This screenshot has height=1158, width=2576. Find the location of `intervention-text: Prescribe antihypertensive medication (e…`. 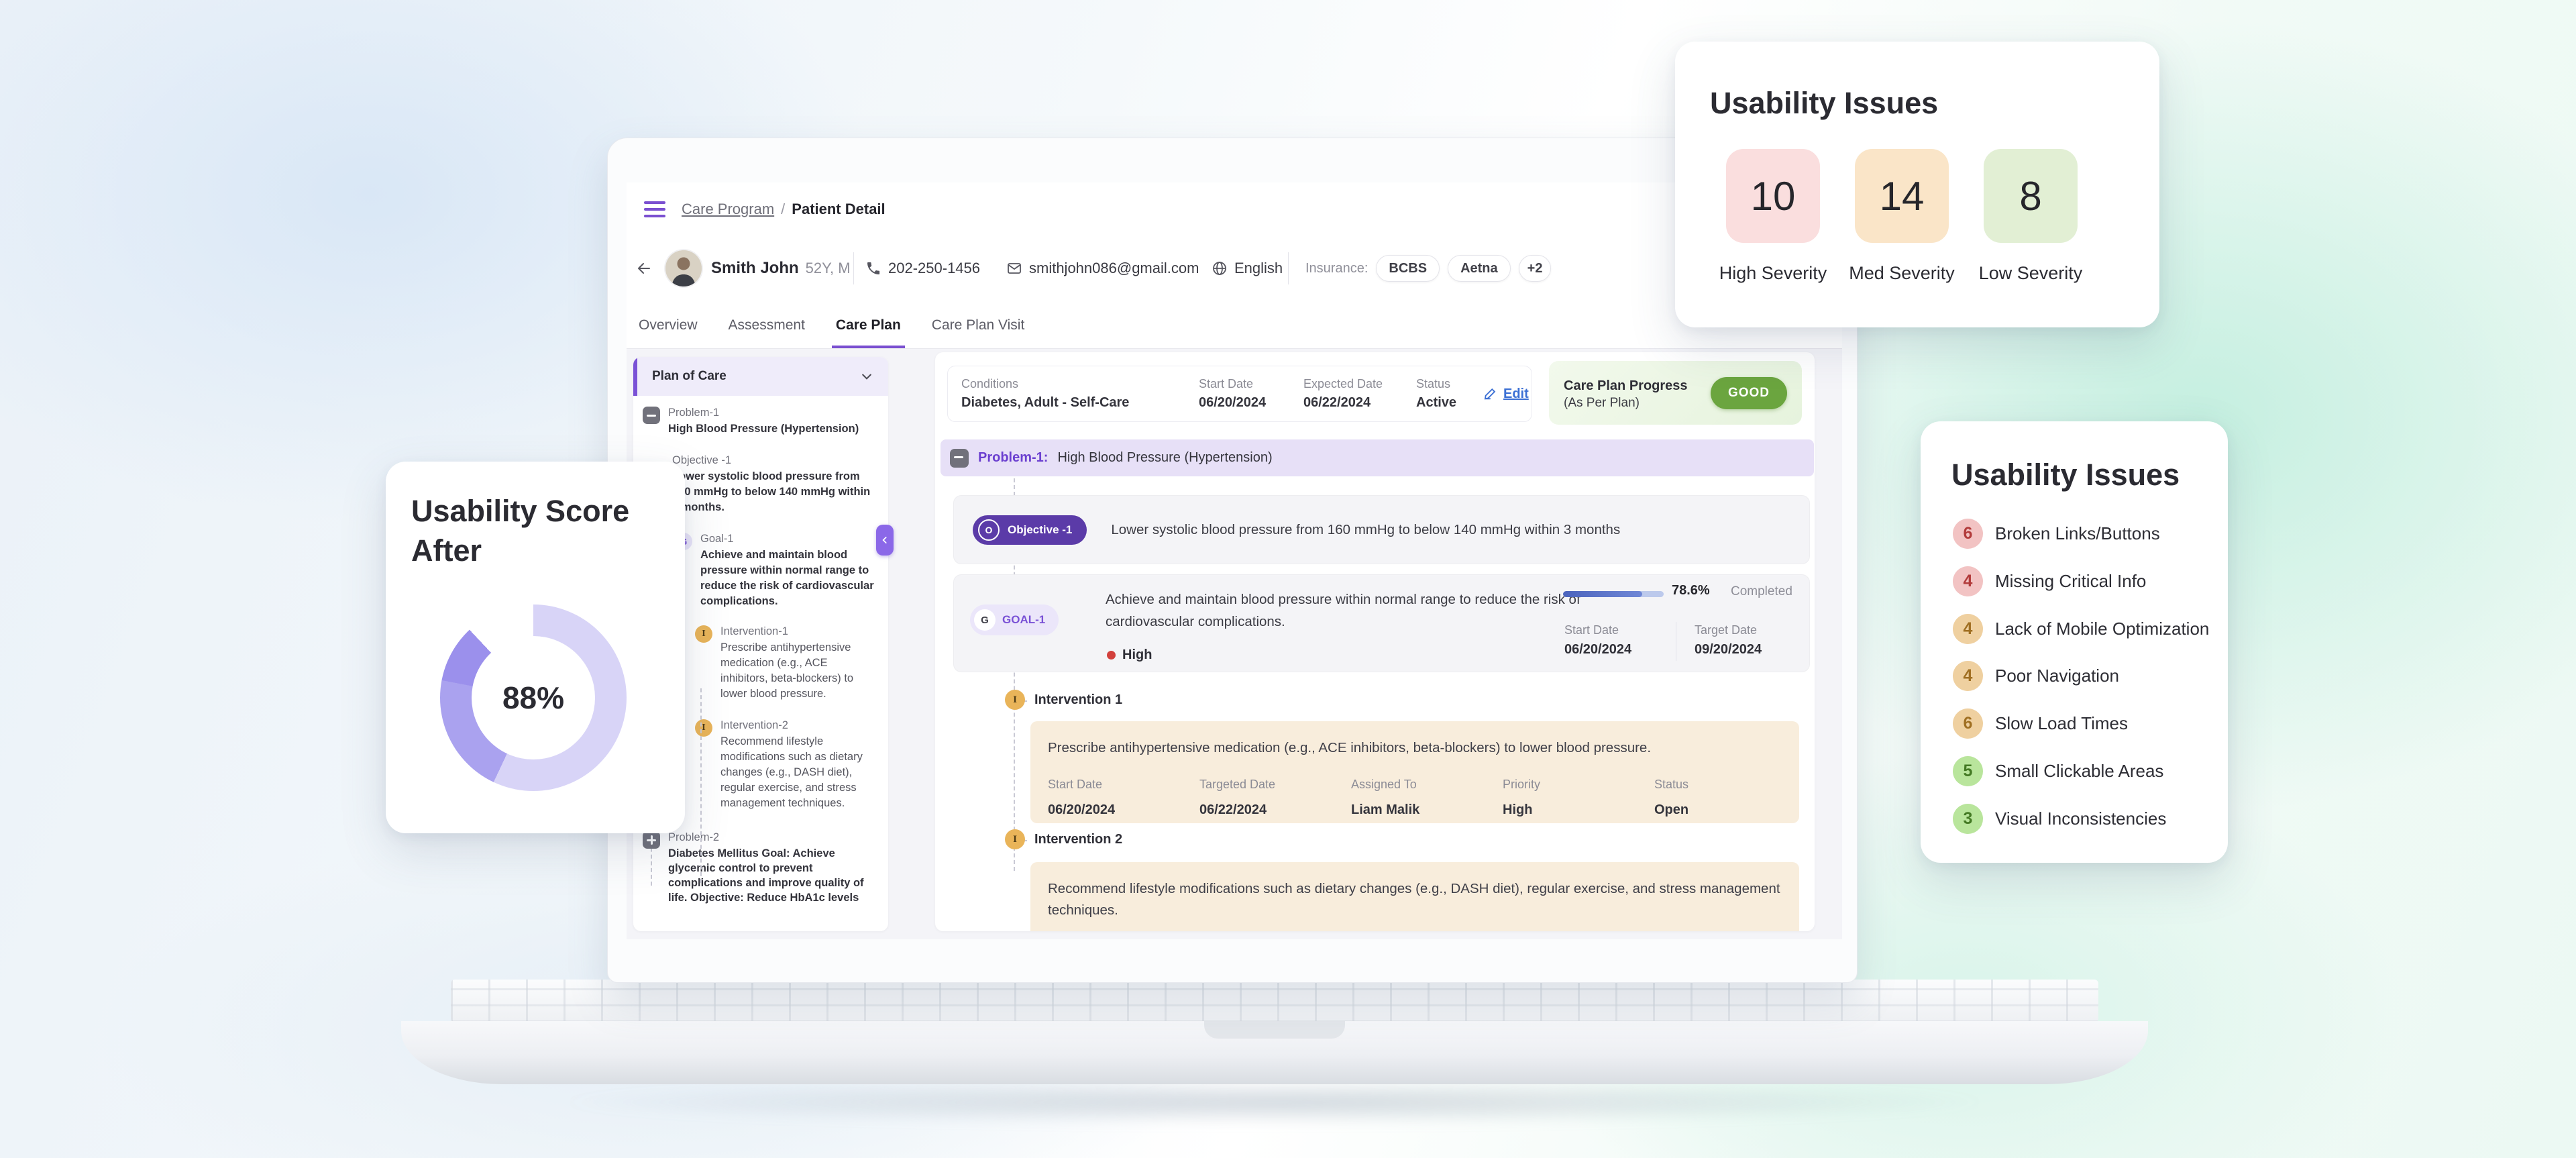

intervention-text: Prescribe antihypertensive medication (e… is located at coordinates (1350, 747).